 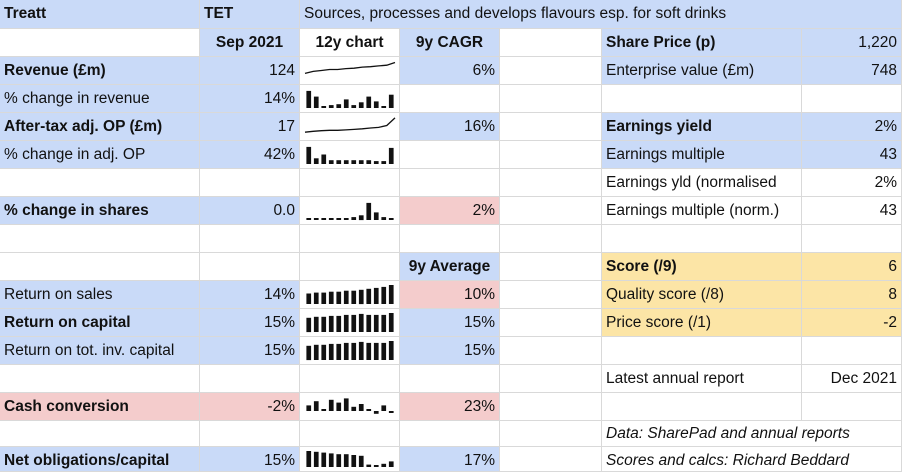 What do you see at coordinates (350, 71) in the screenshot?
I see `revenue-sparkline` at bounding box center [350, 71].